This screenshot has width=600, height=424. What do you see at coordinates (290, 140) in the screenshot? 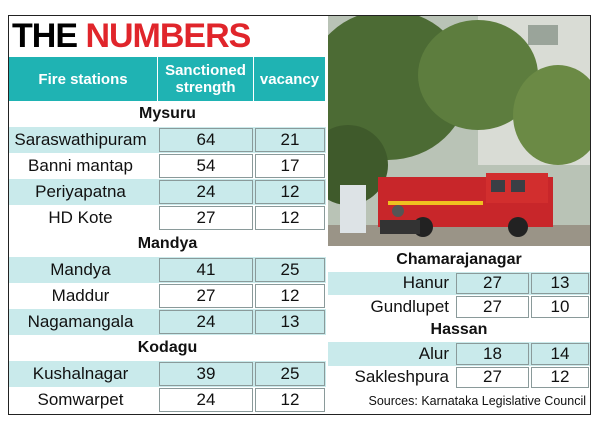
I see `number-cell: 21` at bounding box center [290, 140].